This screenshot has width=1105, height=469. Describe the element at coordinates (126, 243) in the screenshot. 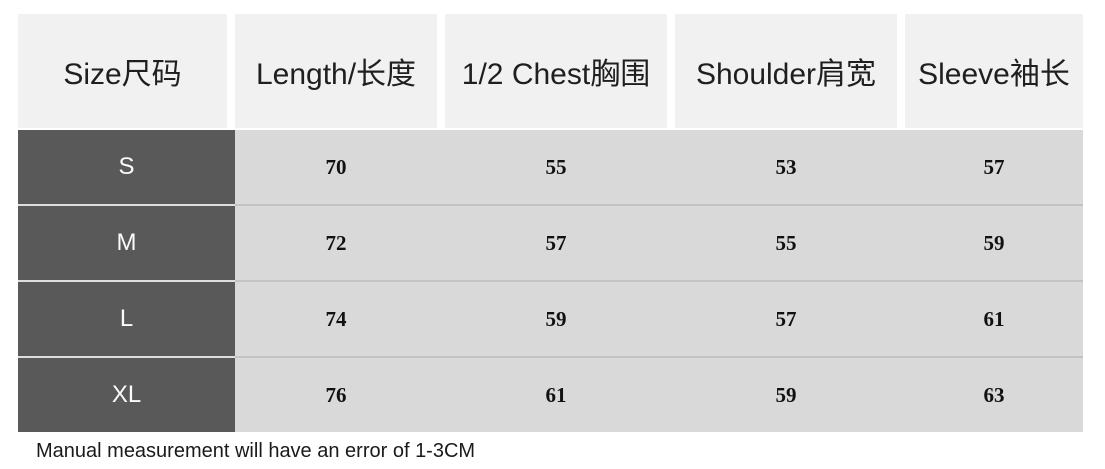

I see `row-size-cell-m: M` at that location.